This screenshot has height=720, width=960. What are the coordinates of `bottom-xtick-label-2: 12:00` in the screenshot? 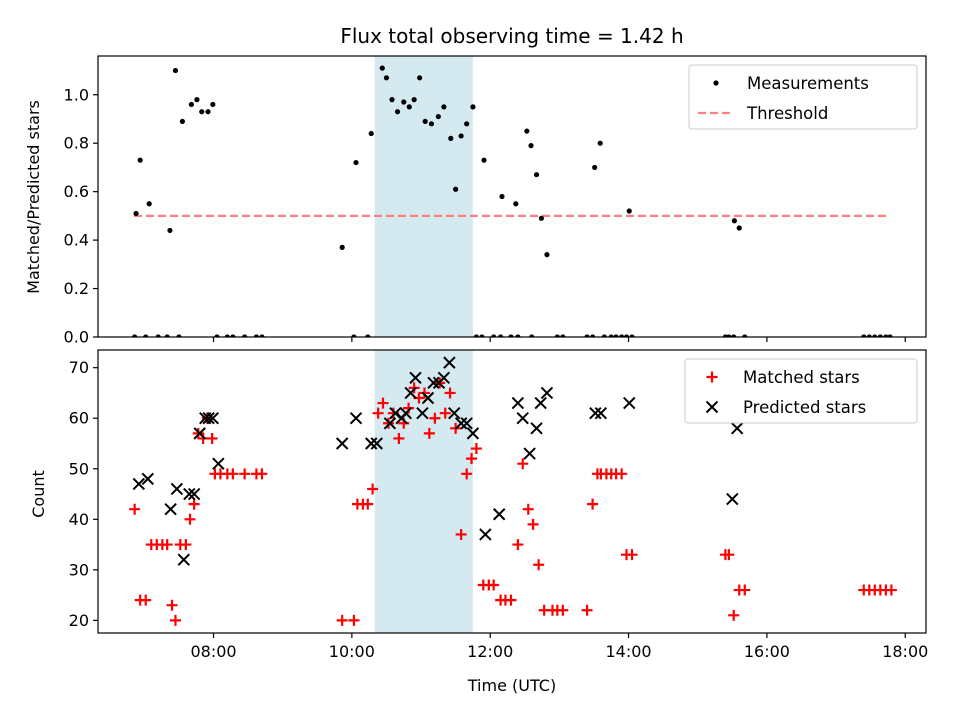 It's located at (490, 651).